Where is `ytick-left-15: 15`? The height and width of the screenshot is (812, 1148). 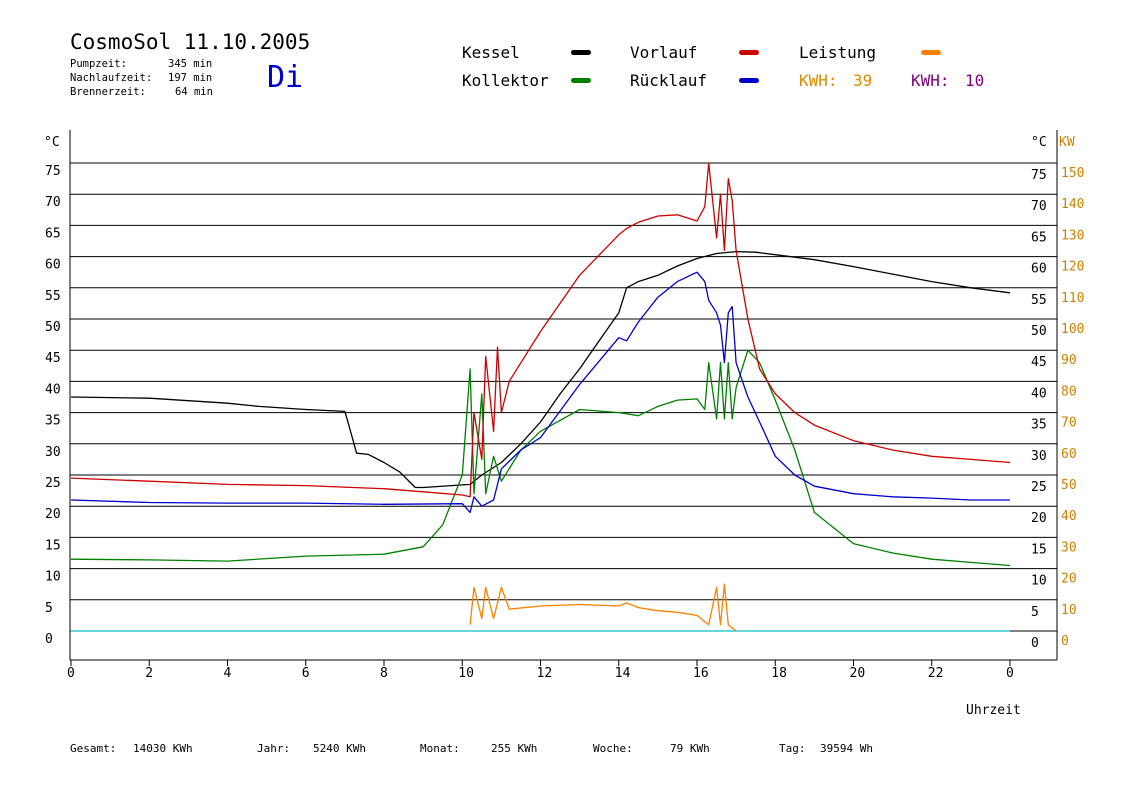 ytick-left-15: 15 is located at coordinates (53, 545).